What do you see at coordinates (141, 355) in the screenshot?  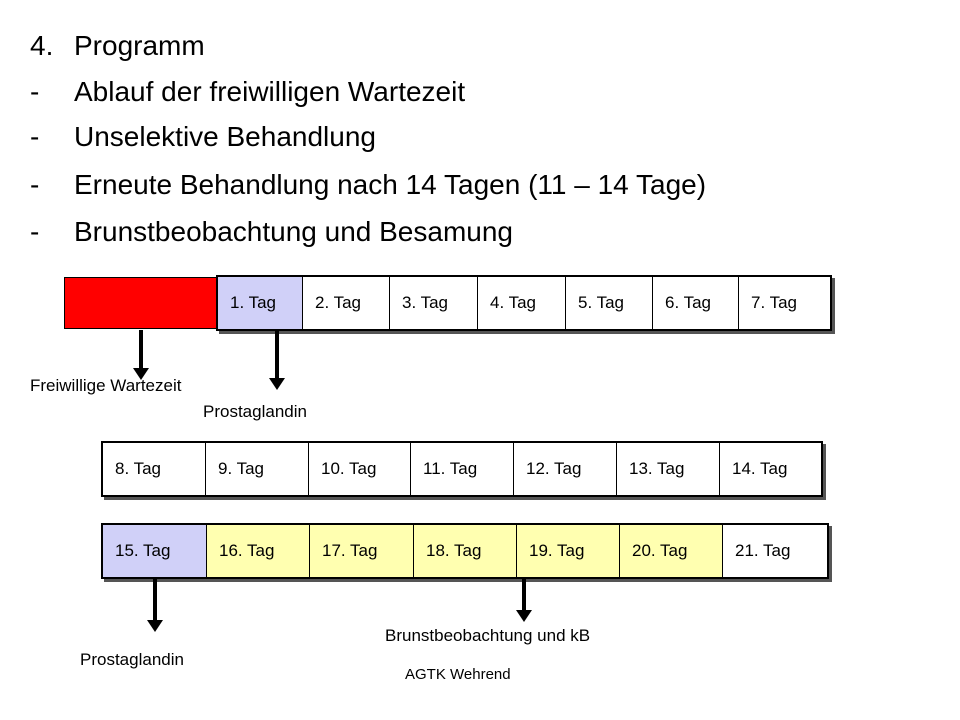 I see `arrow-waiting-period` at bounding box center [141, 355].